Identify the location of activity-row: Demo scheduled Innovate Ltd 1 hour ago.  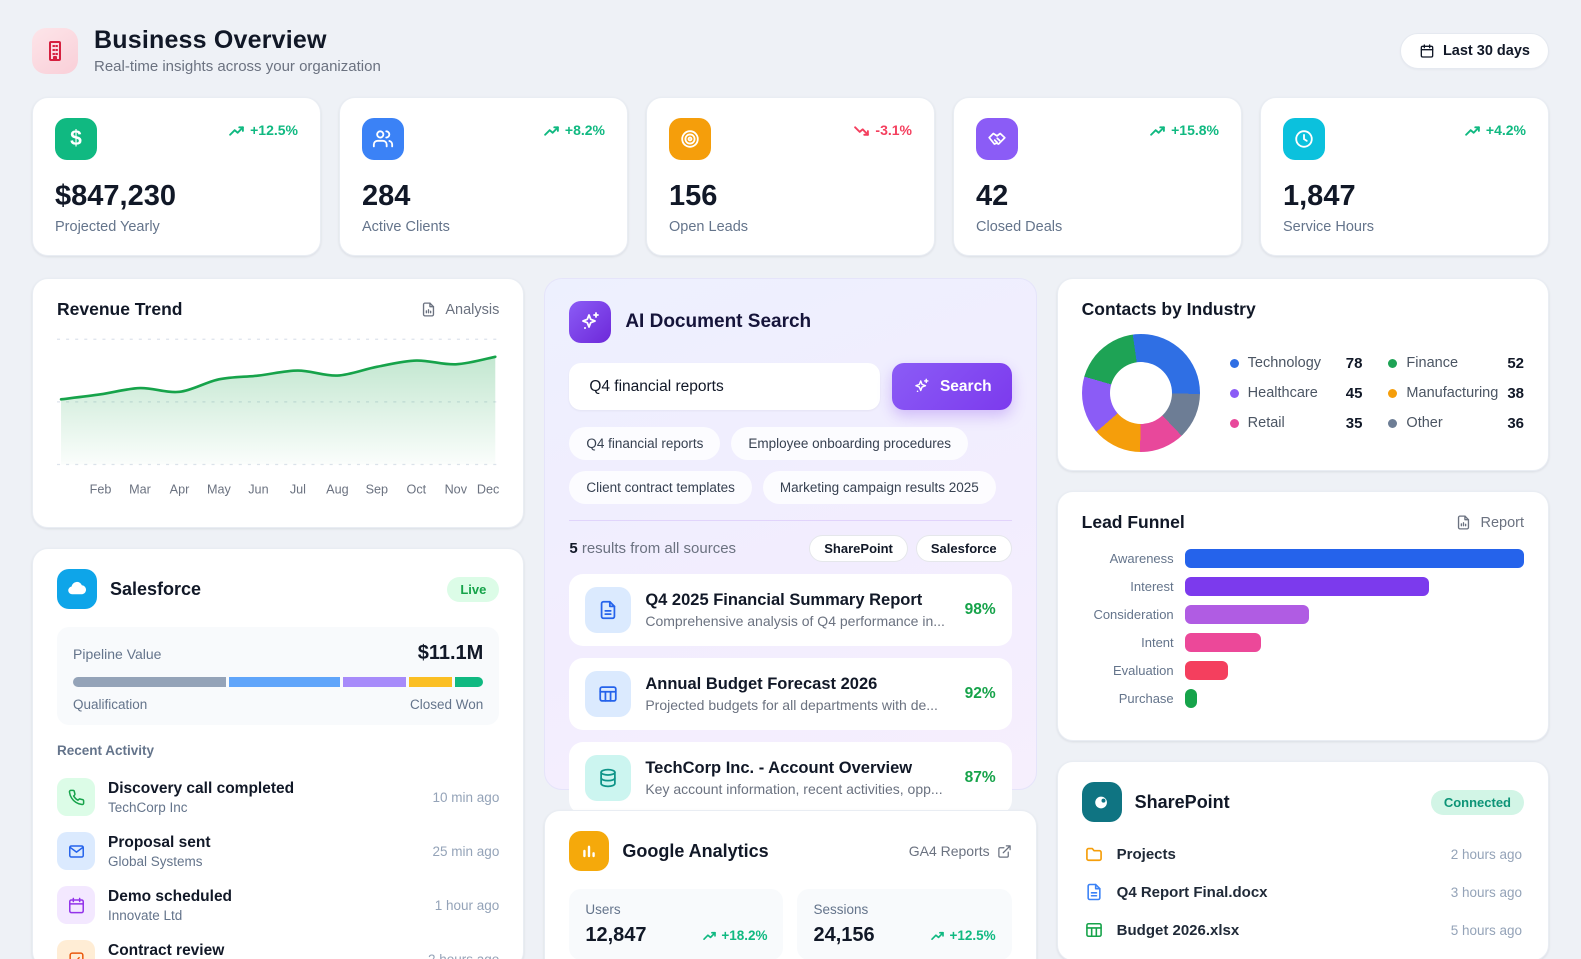
(278, 905).